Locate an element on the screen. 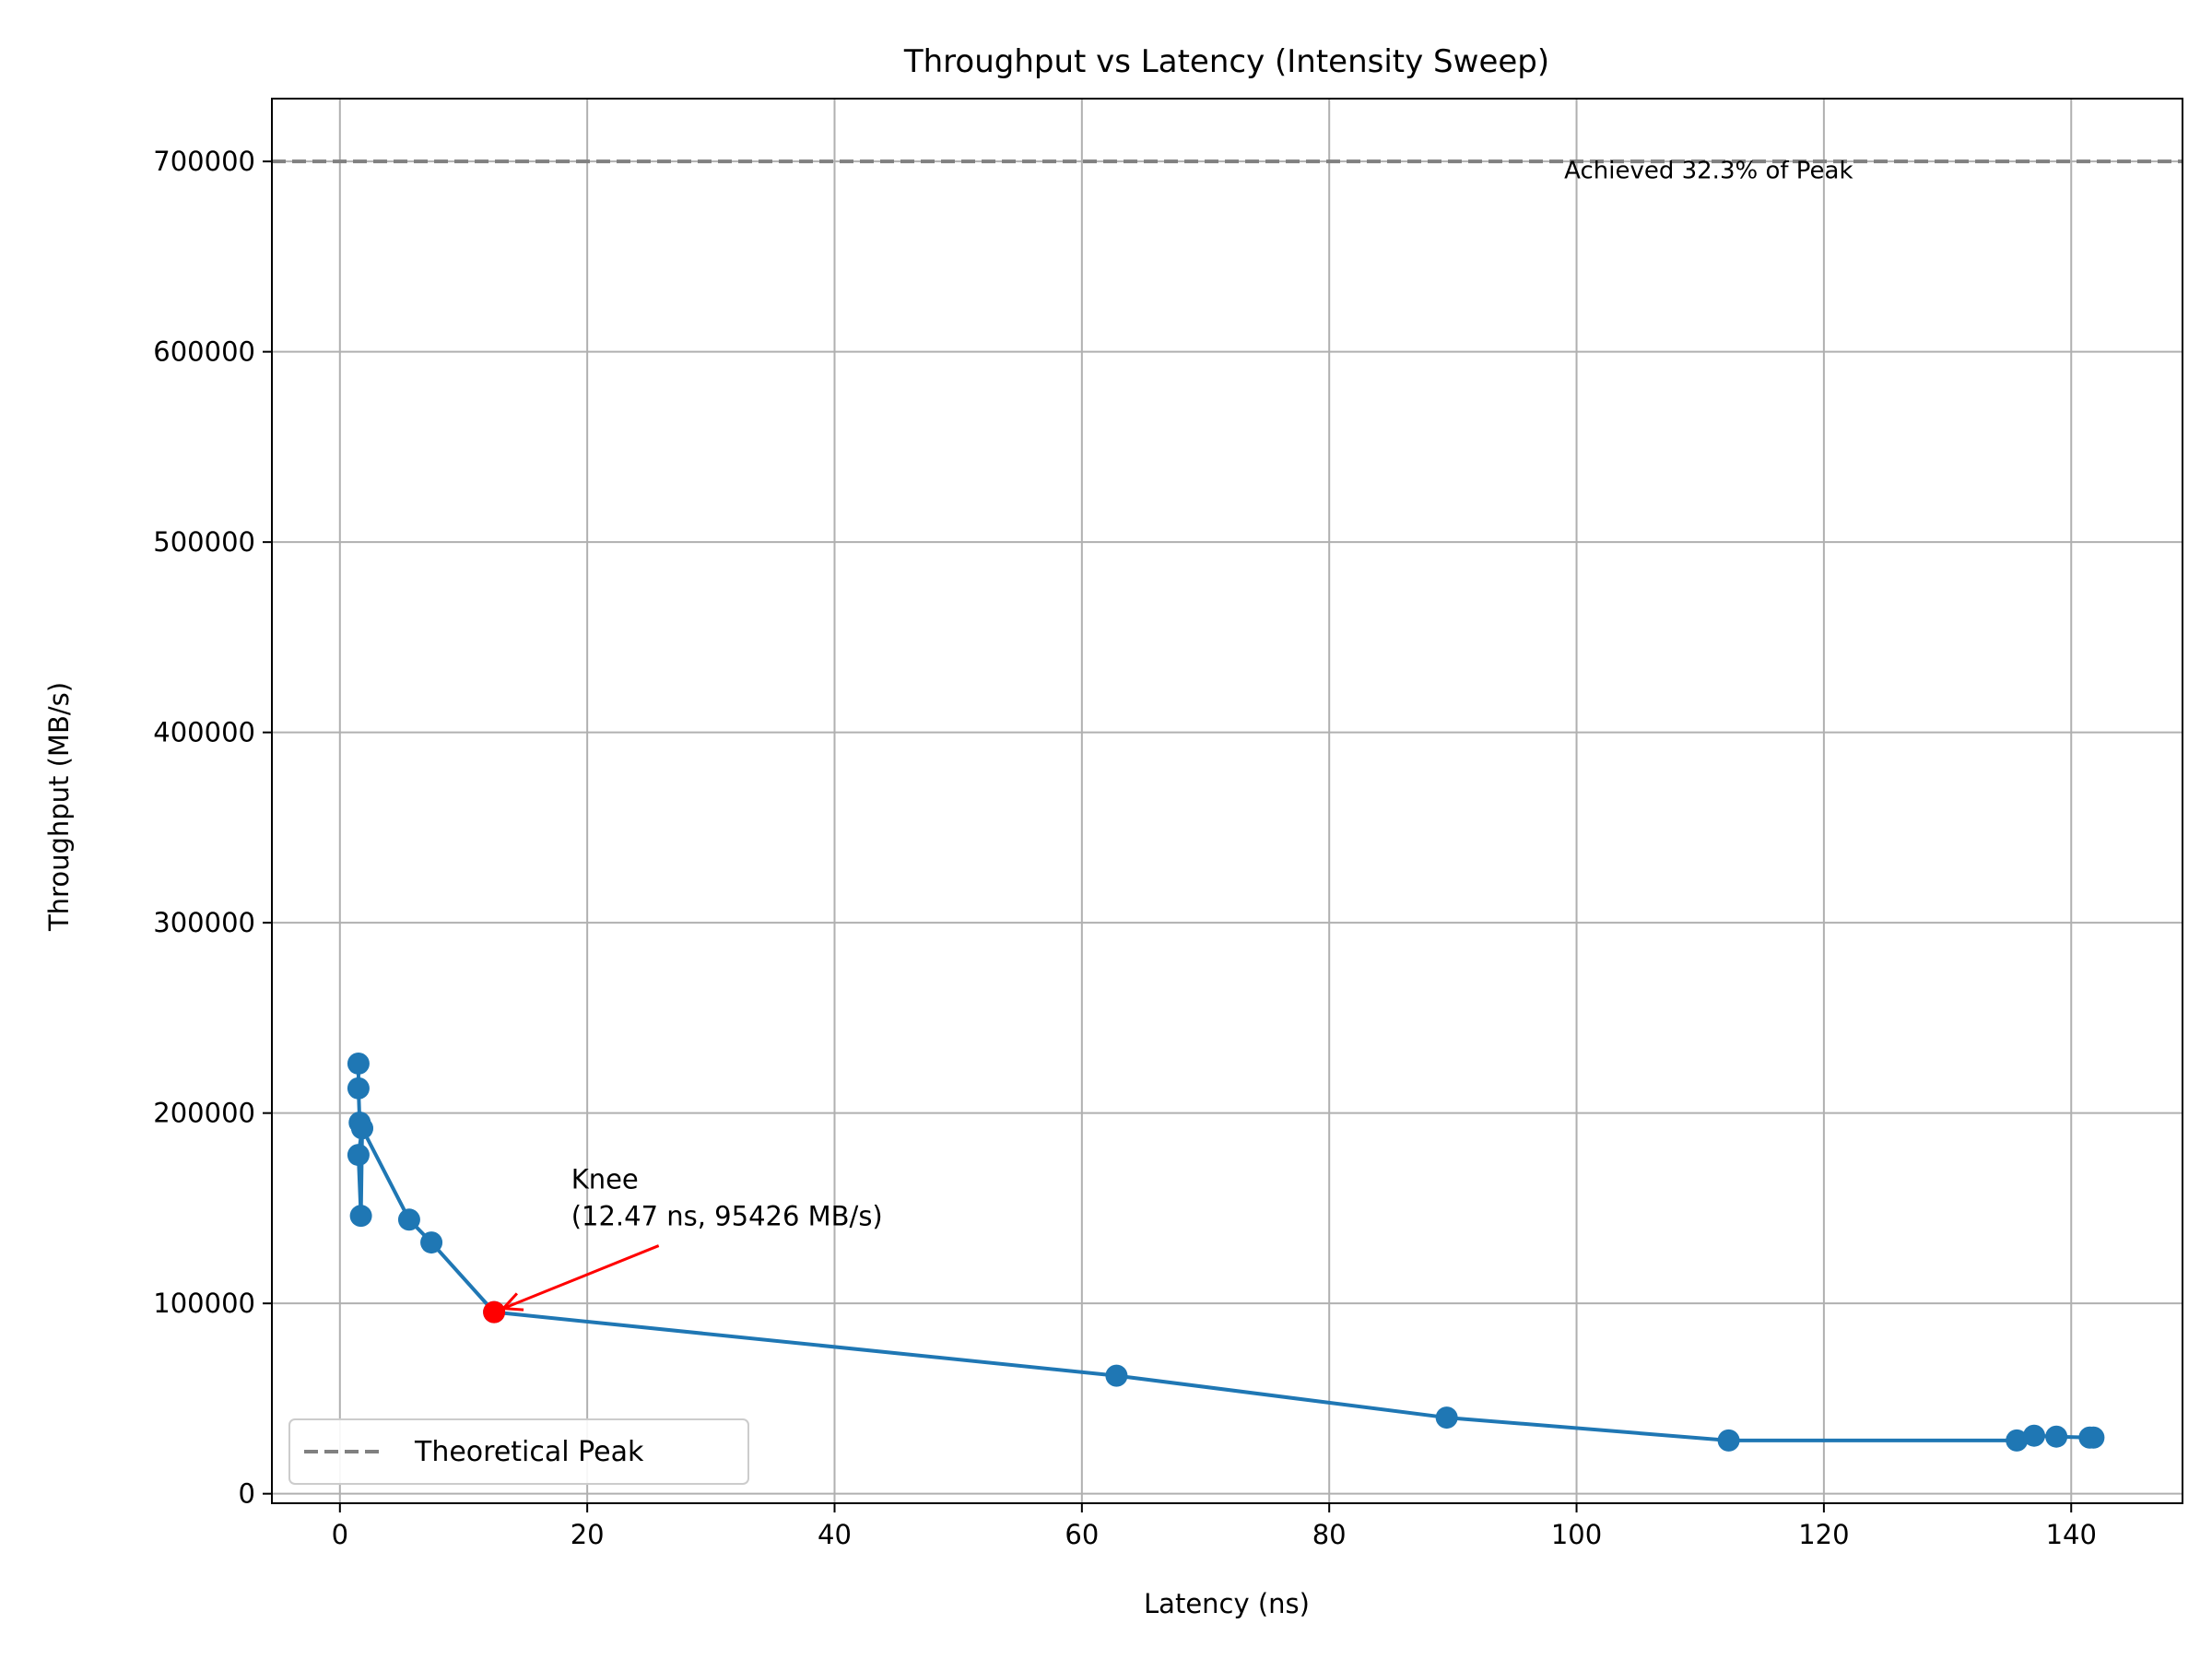 Image resolution: width=2212 pixels, height=1659 pixels. knee-annotation-title: Knee is located at coordinates (605, 1179).